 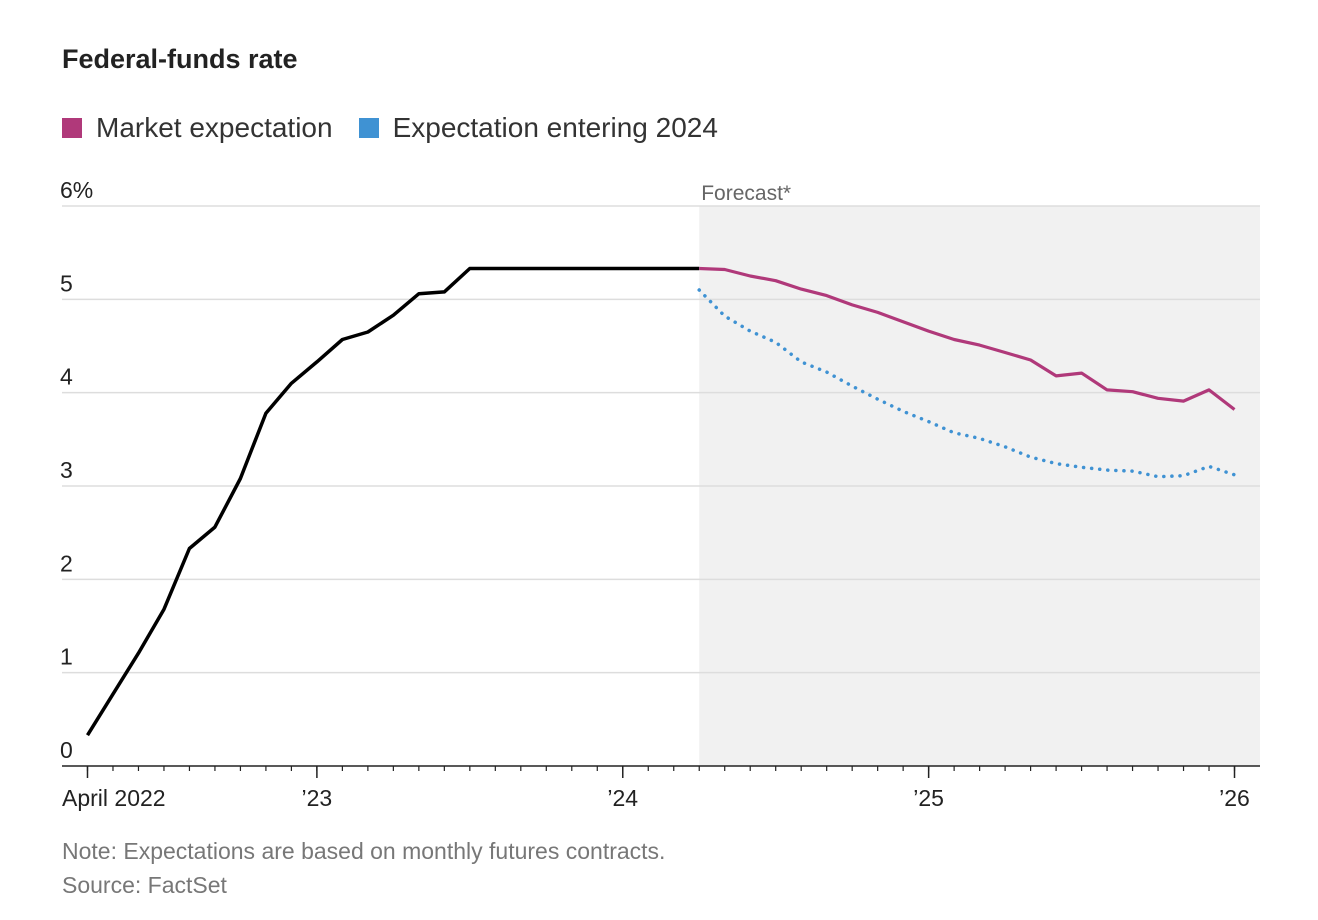 What do you see at coordinates (317, 798) in the screenshot?
I see `x-tick-label: ’23` at bounding box center [317, 798].